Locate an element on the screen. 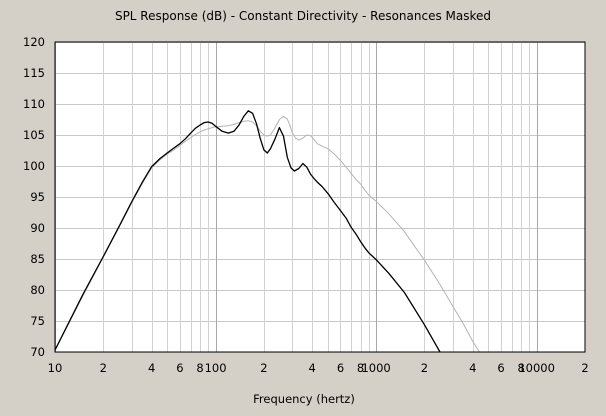  y-tick-label: 85 is located at coordinates (37, 259).